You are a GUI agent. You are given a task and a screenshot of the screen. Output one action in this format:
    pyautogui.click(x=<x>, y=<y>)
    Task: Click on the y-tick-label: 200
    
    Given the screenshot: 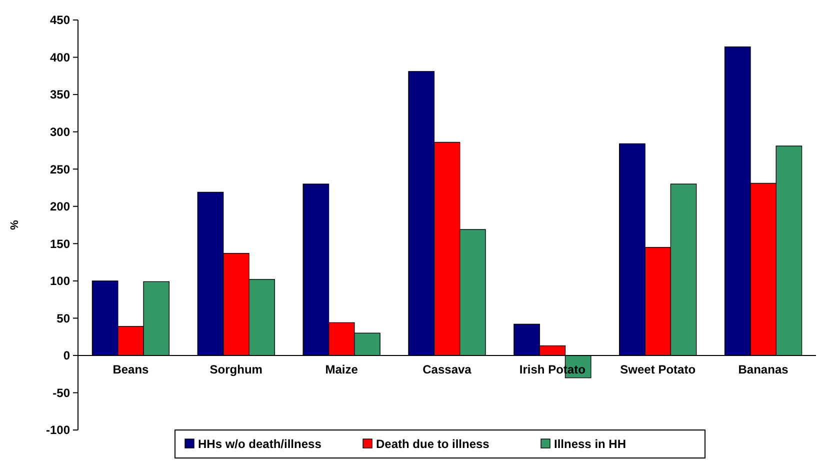 What is the action you would take?
    pyautogui.click(x=60, y=207)
    